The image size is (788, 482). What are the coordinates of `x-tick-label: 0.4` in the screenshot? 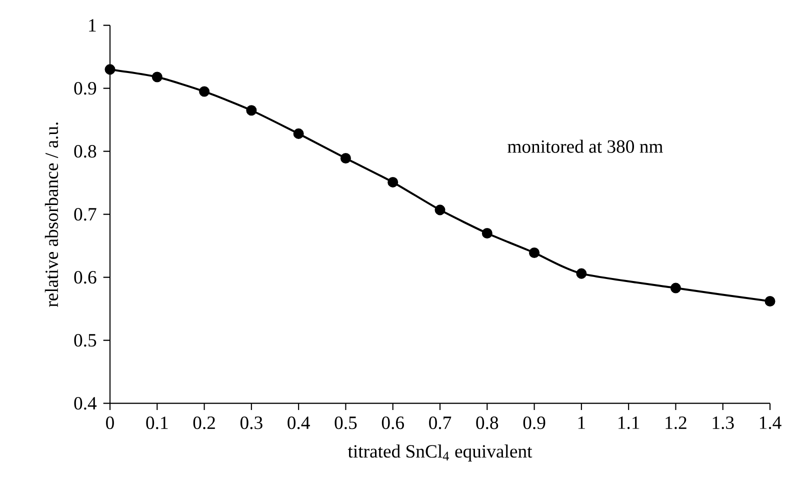 It's located at (299, 423).